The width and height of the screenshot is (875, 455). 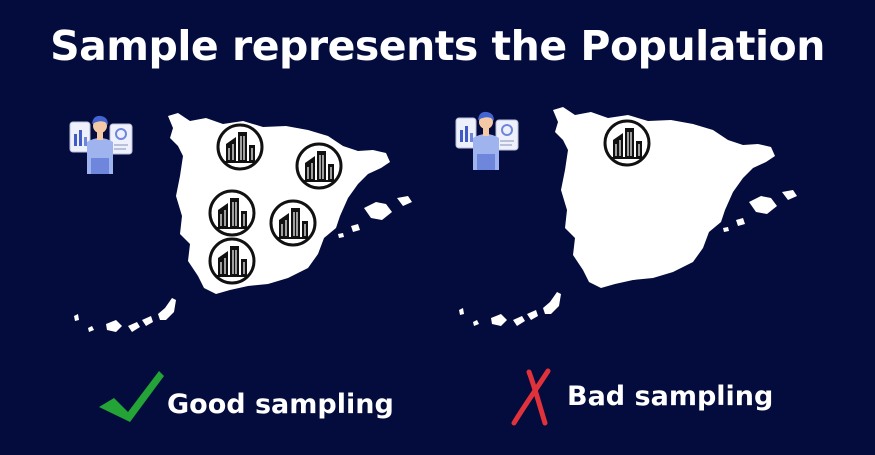 I want to click on good-sampling-label: Good sampling, so click(x=280, y=404).